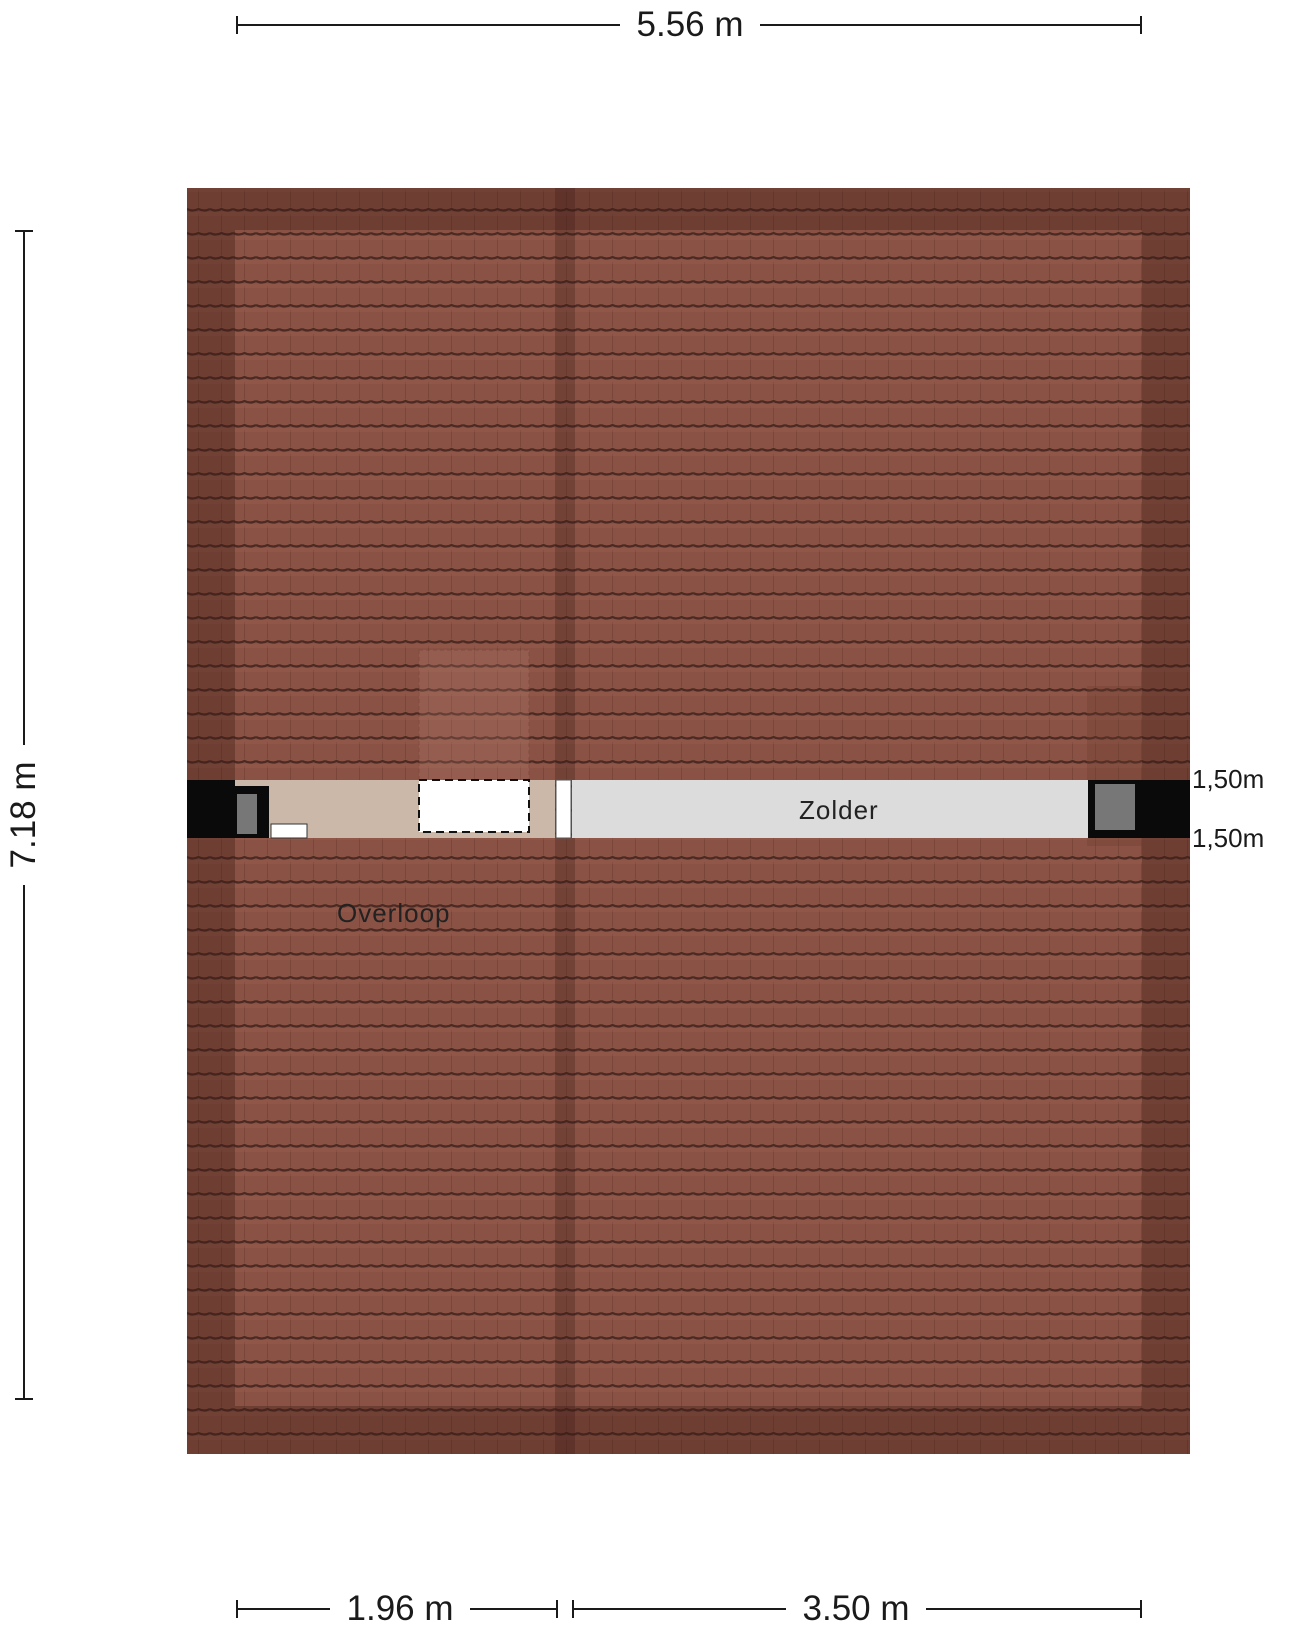  What do you see at coordinates (24, 815) in the screenshot?
I see `left-dimension-label: 7.18 m` at bounding box center [24, 815].